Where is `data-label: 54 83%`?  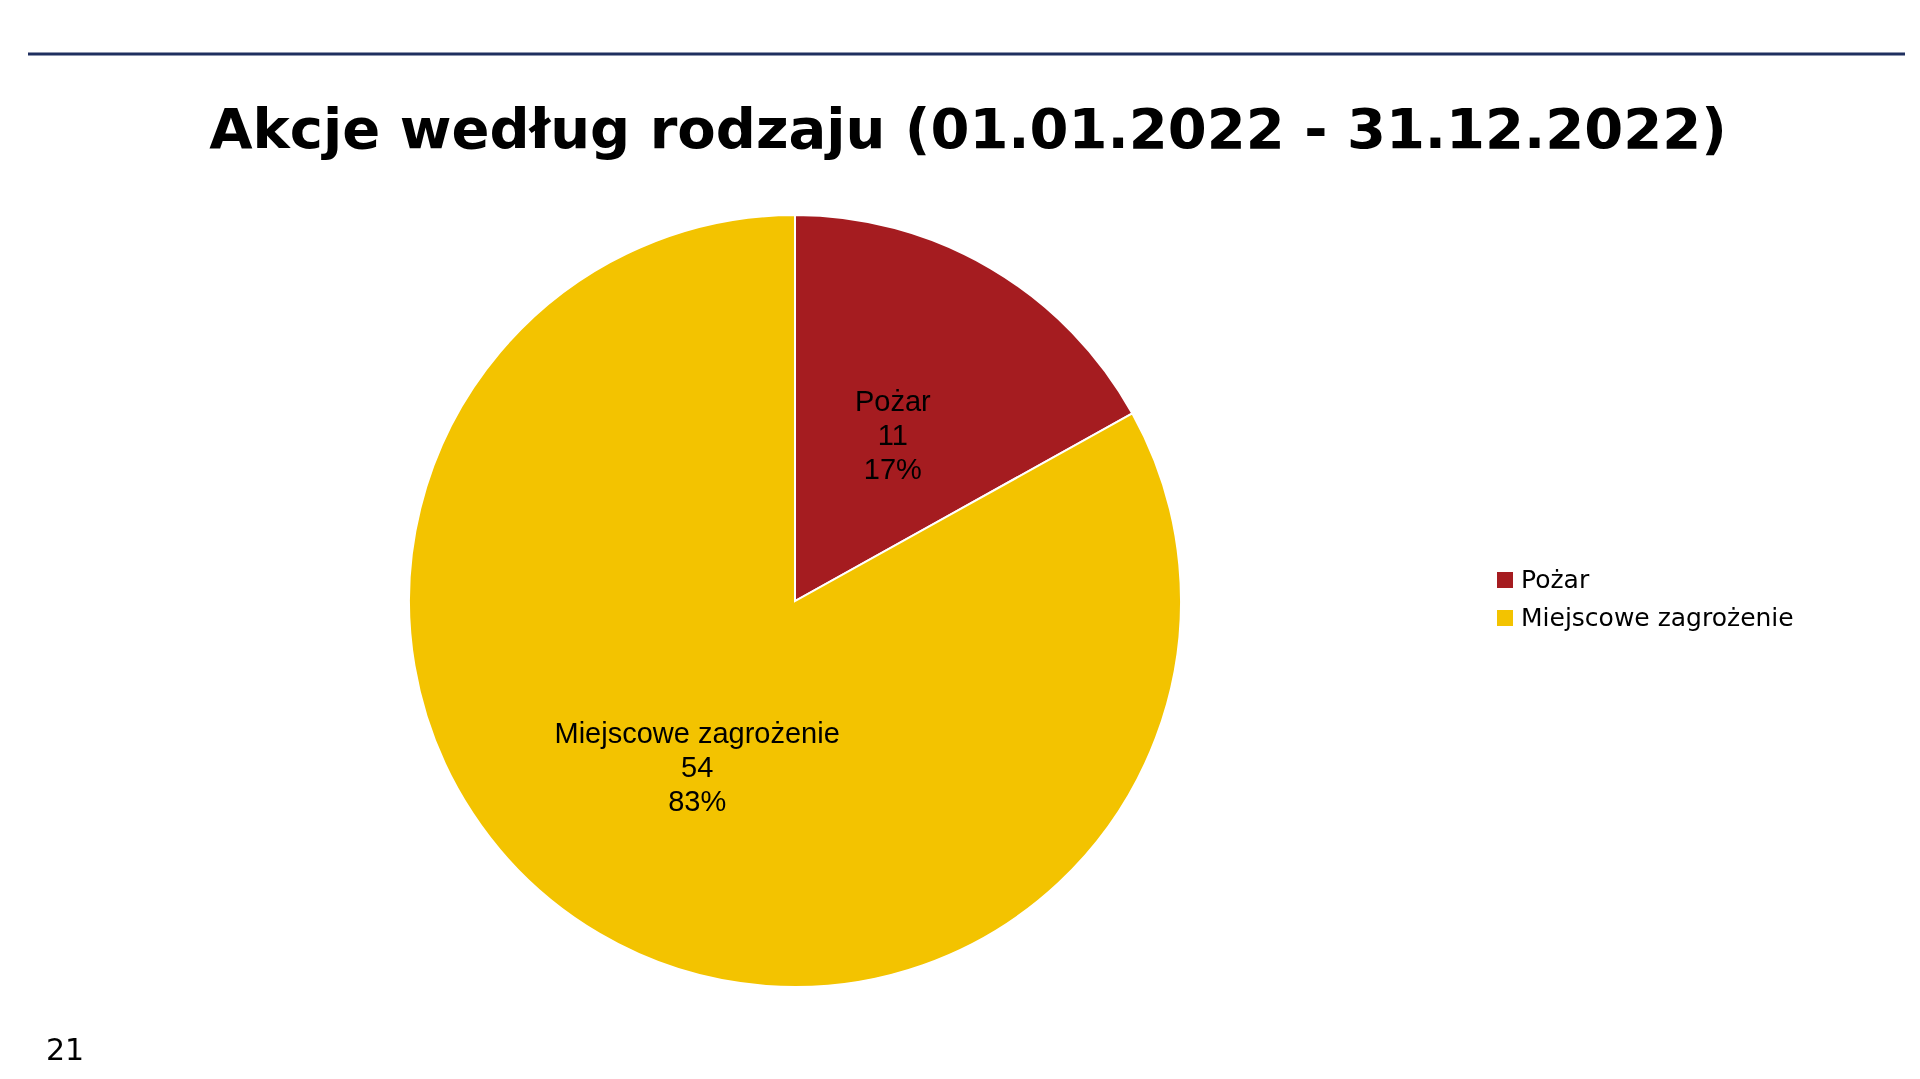
data-label: 54 83% is located at coordinates (697, 784).